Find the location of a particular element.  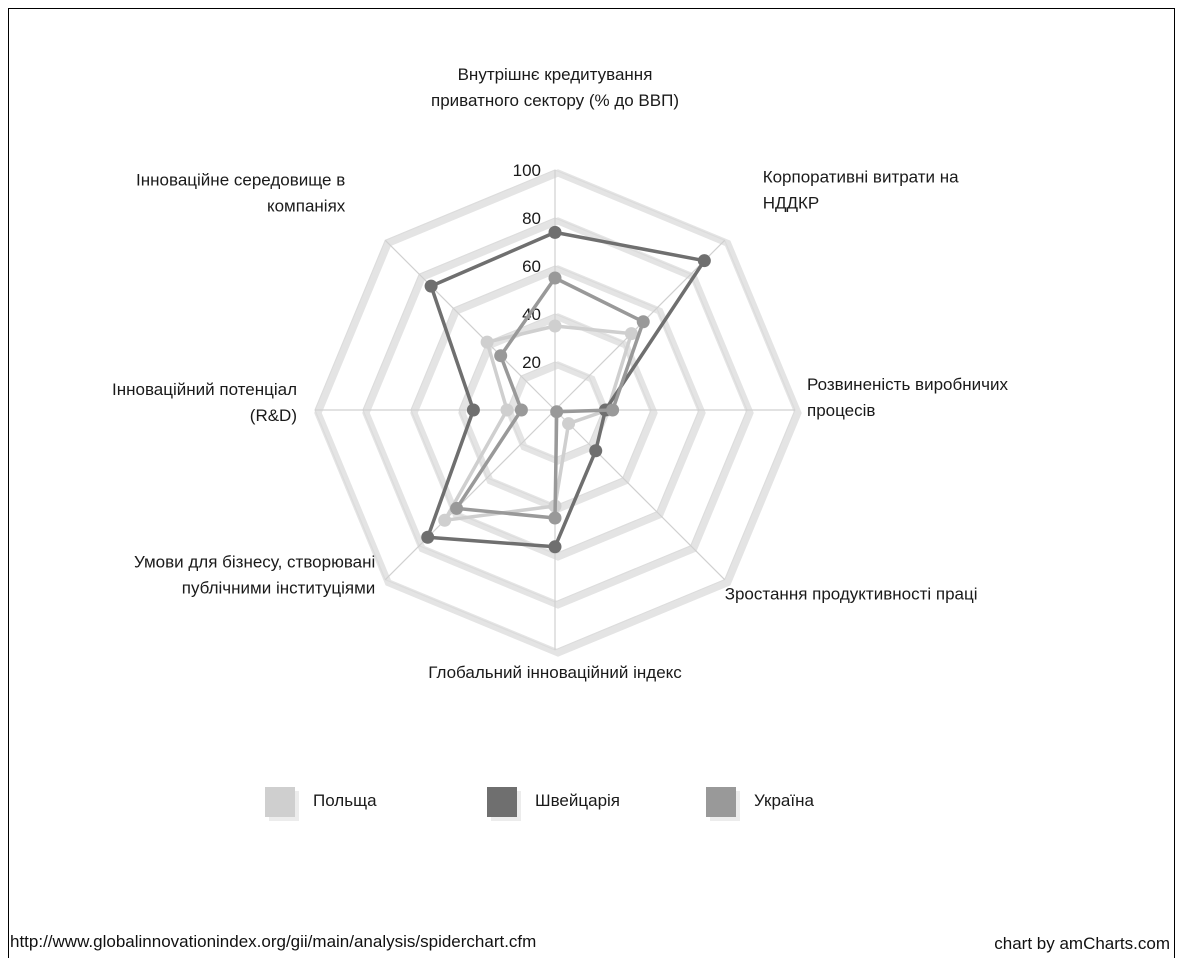

axis-label-line: (R&D) is located at coordinates (273, 415).